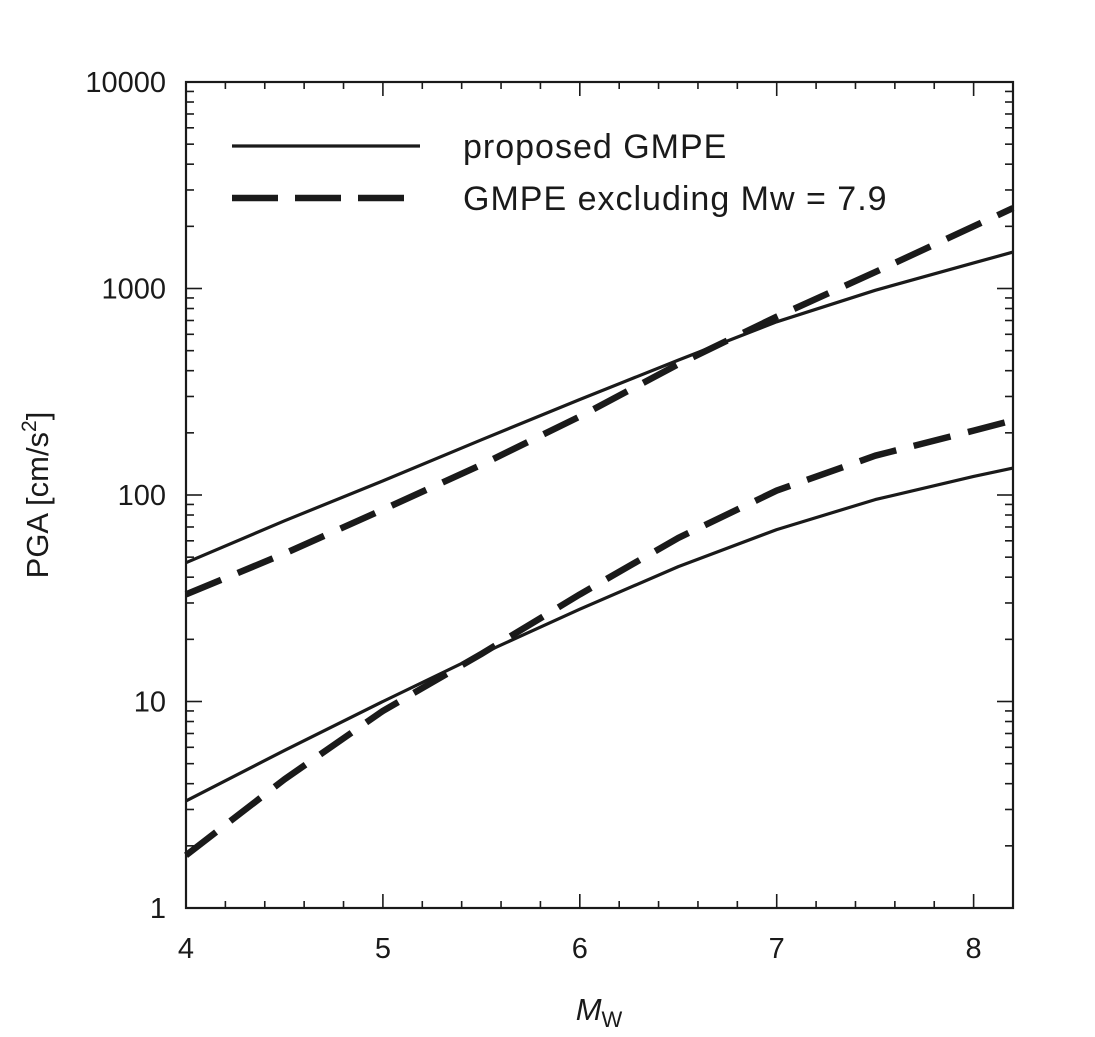 Image resolution: width=1095 pixels, height=1037 pixels. Describe the element at coordinates (142, 496) in the screenshot. I see `y-tick-label: 100` at that location.